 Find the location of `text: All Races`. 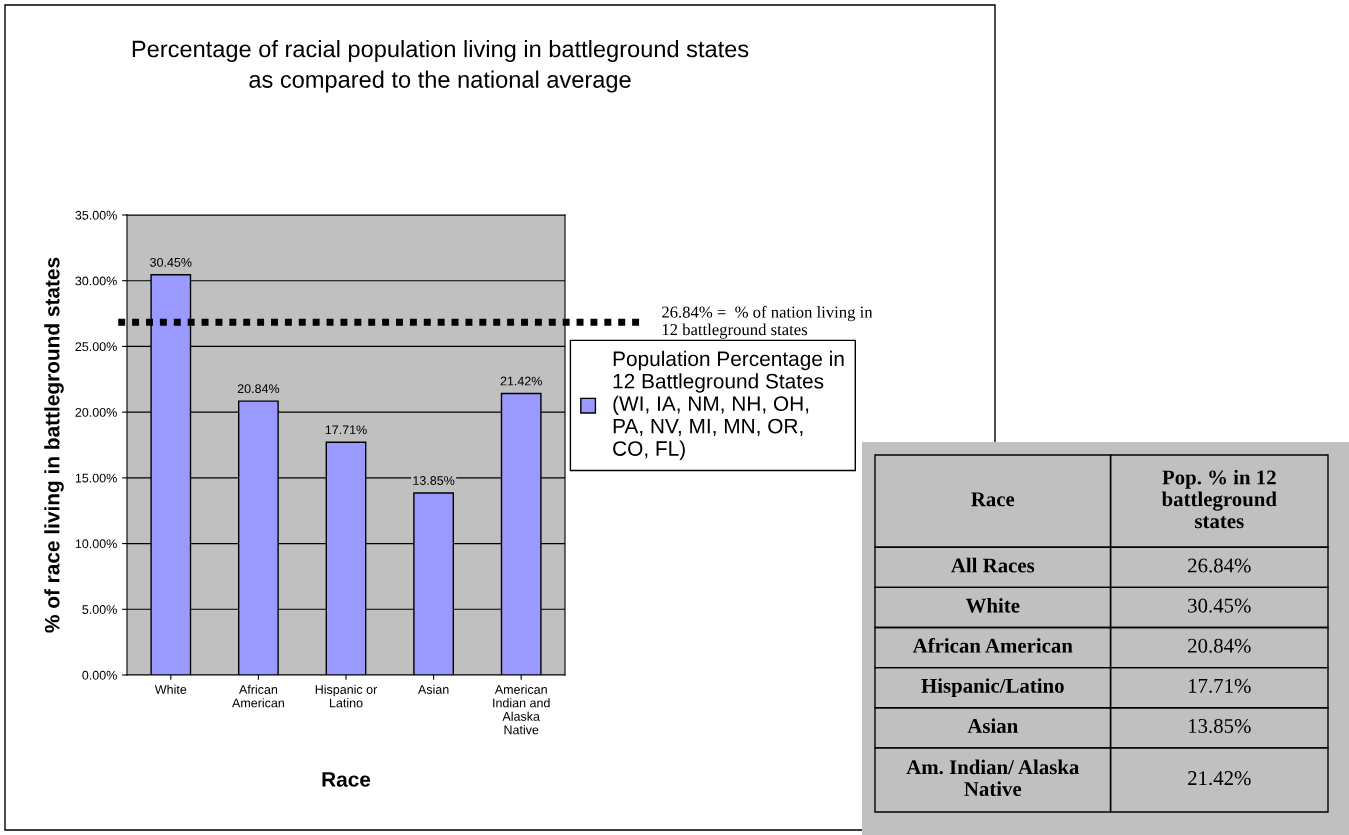

text: All Races is located at coordinates (993, 565).